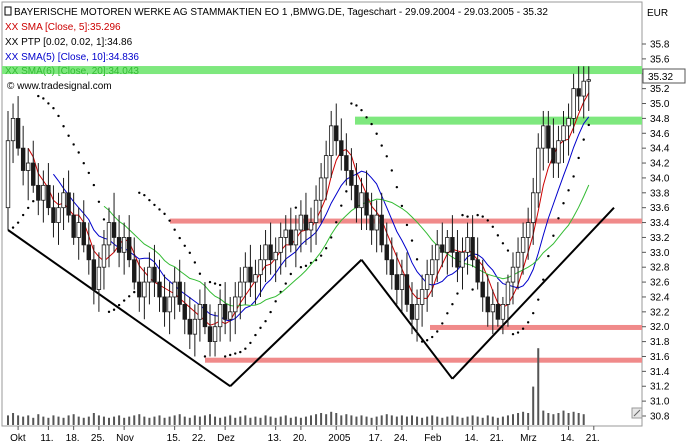 The width and height of the screenshot is (687, 448). I want to click on y-tick-label: 32.8, so click(660, 268).